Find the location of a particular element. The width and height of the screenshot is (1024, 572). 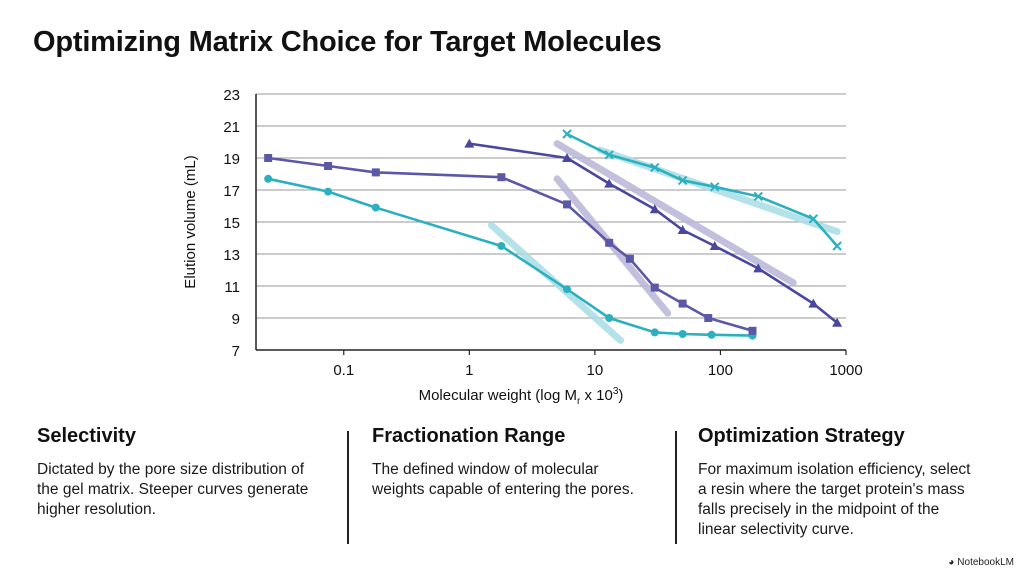

brand-label: NotebookLM is located at coordinates (985, 562).